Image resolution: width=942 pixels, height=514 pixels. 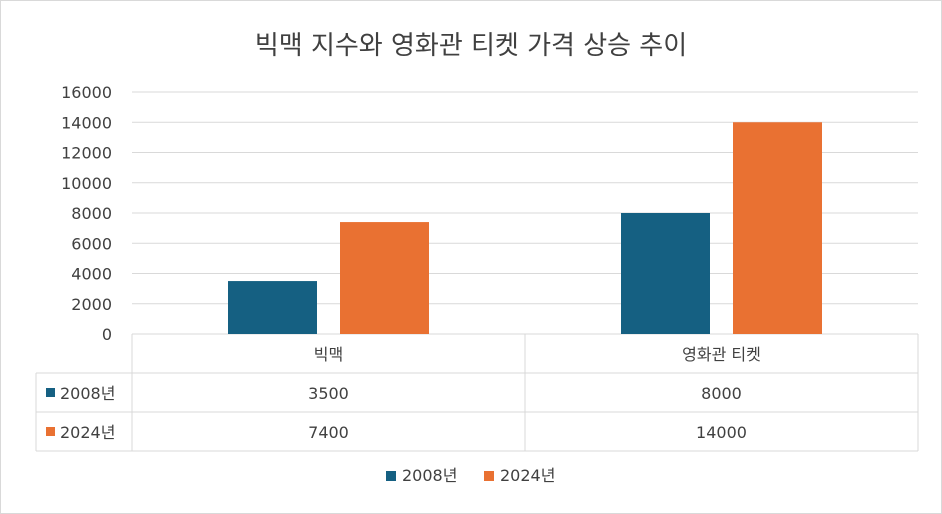 I want to click on y-tick-label: 2000, so click(x=91, y=304).